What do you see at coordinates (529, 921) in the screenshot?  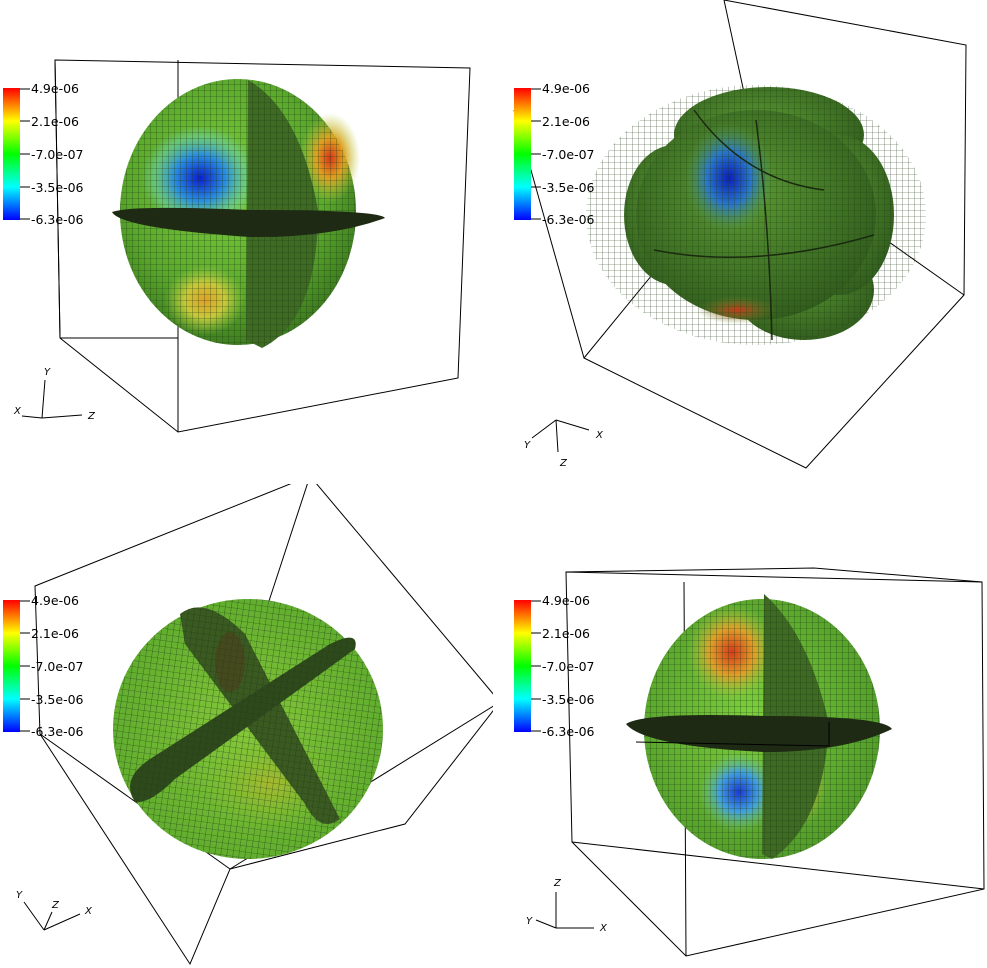 I see `axis-label-b: Y` at bounding box center [529, 921].